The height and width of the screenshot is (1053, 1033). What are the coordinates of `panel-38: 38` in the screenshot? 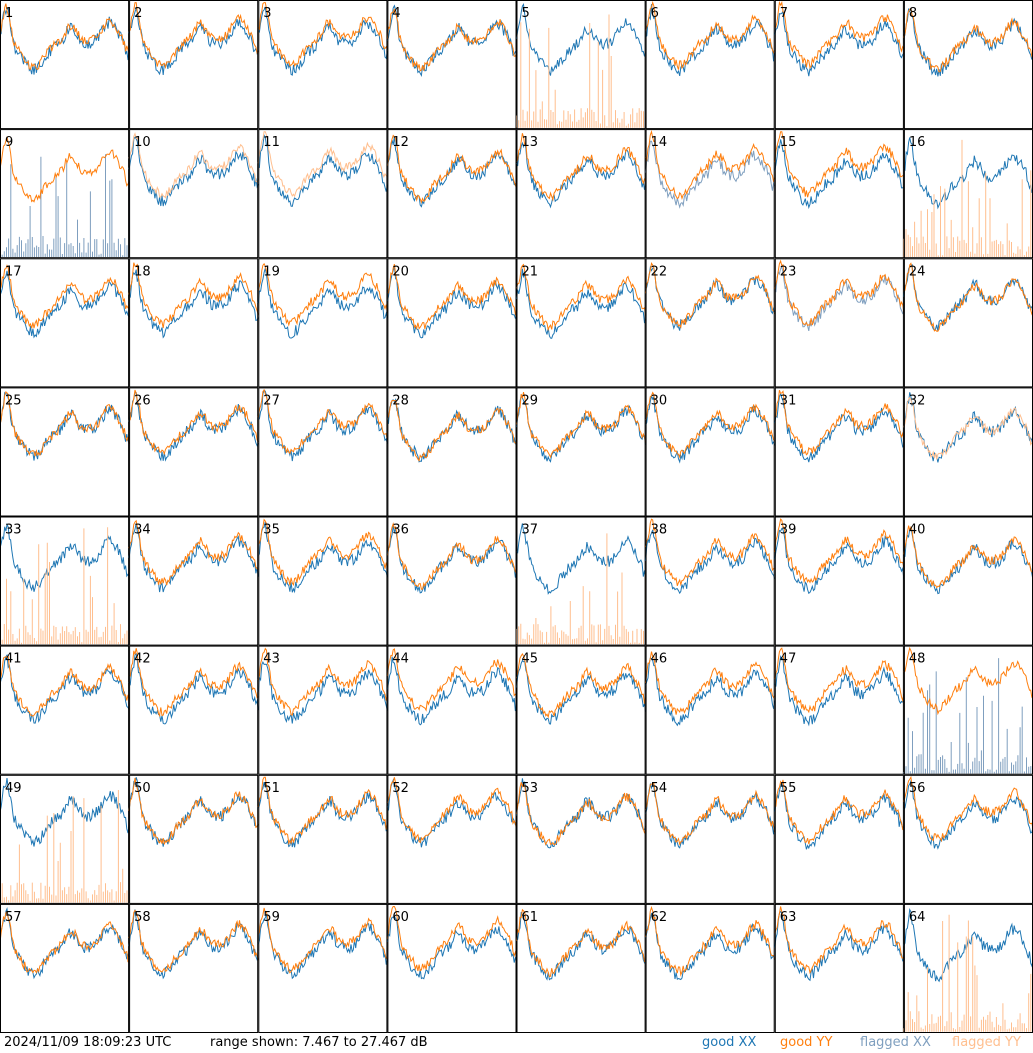 It's located at (710, 581).